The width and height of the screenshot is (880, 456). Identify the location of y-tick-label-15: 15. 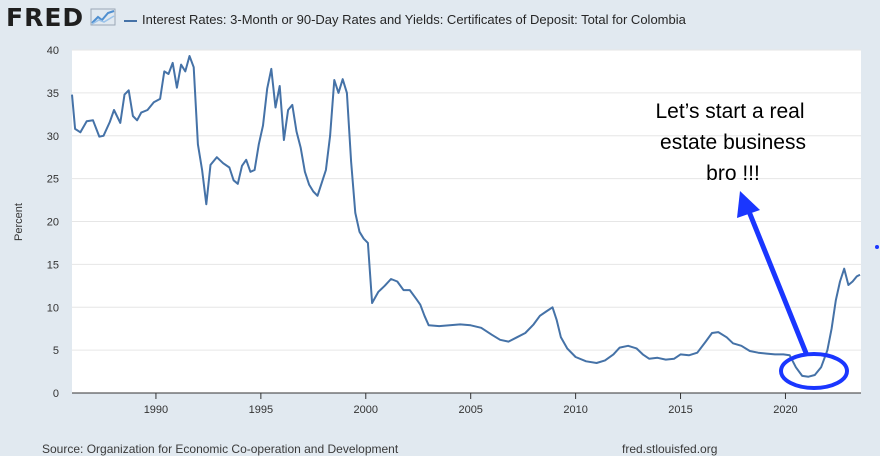
(53, 265).